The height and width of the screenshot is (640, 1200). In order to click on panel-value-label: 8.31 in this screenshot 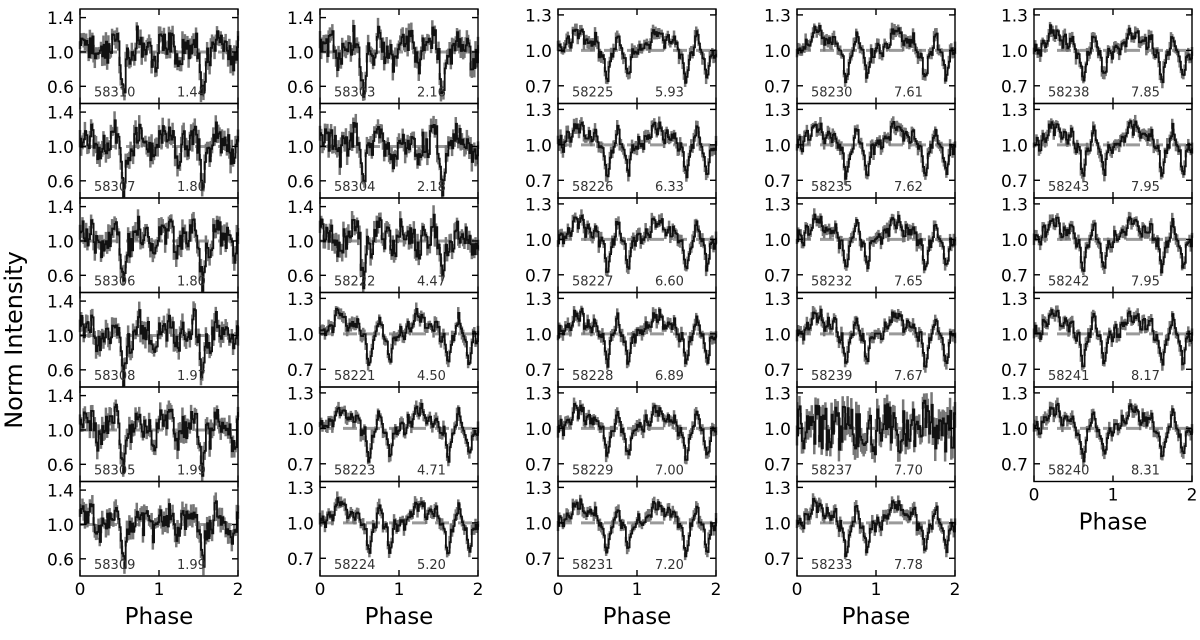, I will do `click(1145, 471)`.